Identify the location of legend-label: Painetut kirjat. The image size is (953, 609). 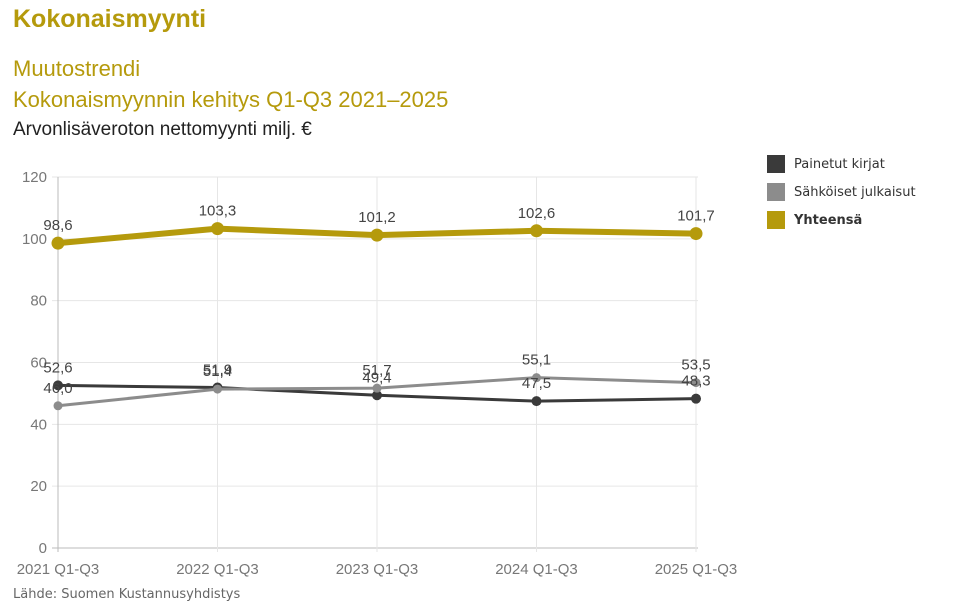
(839, 164).